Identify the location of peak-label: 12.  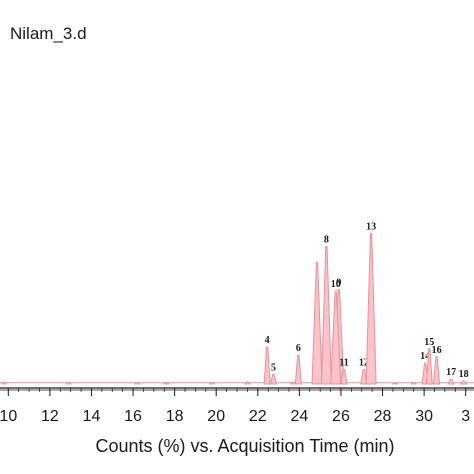
(364, 363).